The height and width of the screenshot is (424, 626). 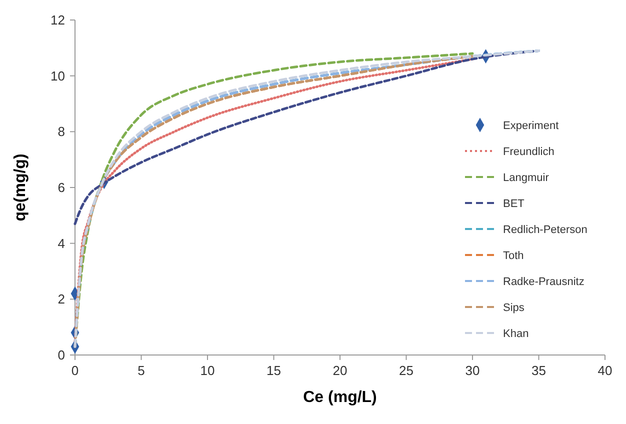 I want to click on legend-label: Freundlich, so click(x=528, y=152).